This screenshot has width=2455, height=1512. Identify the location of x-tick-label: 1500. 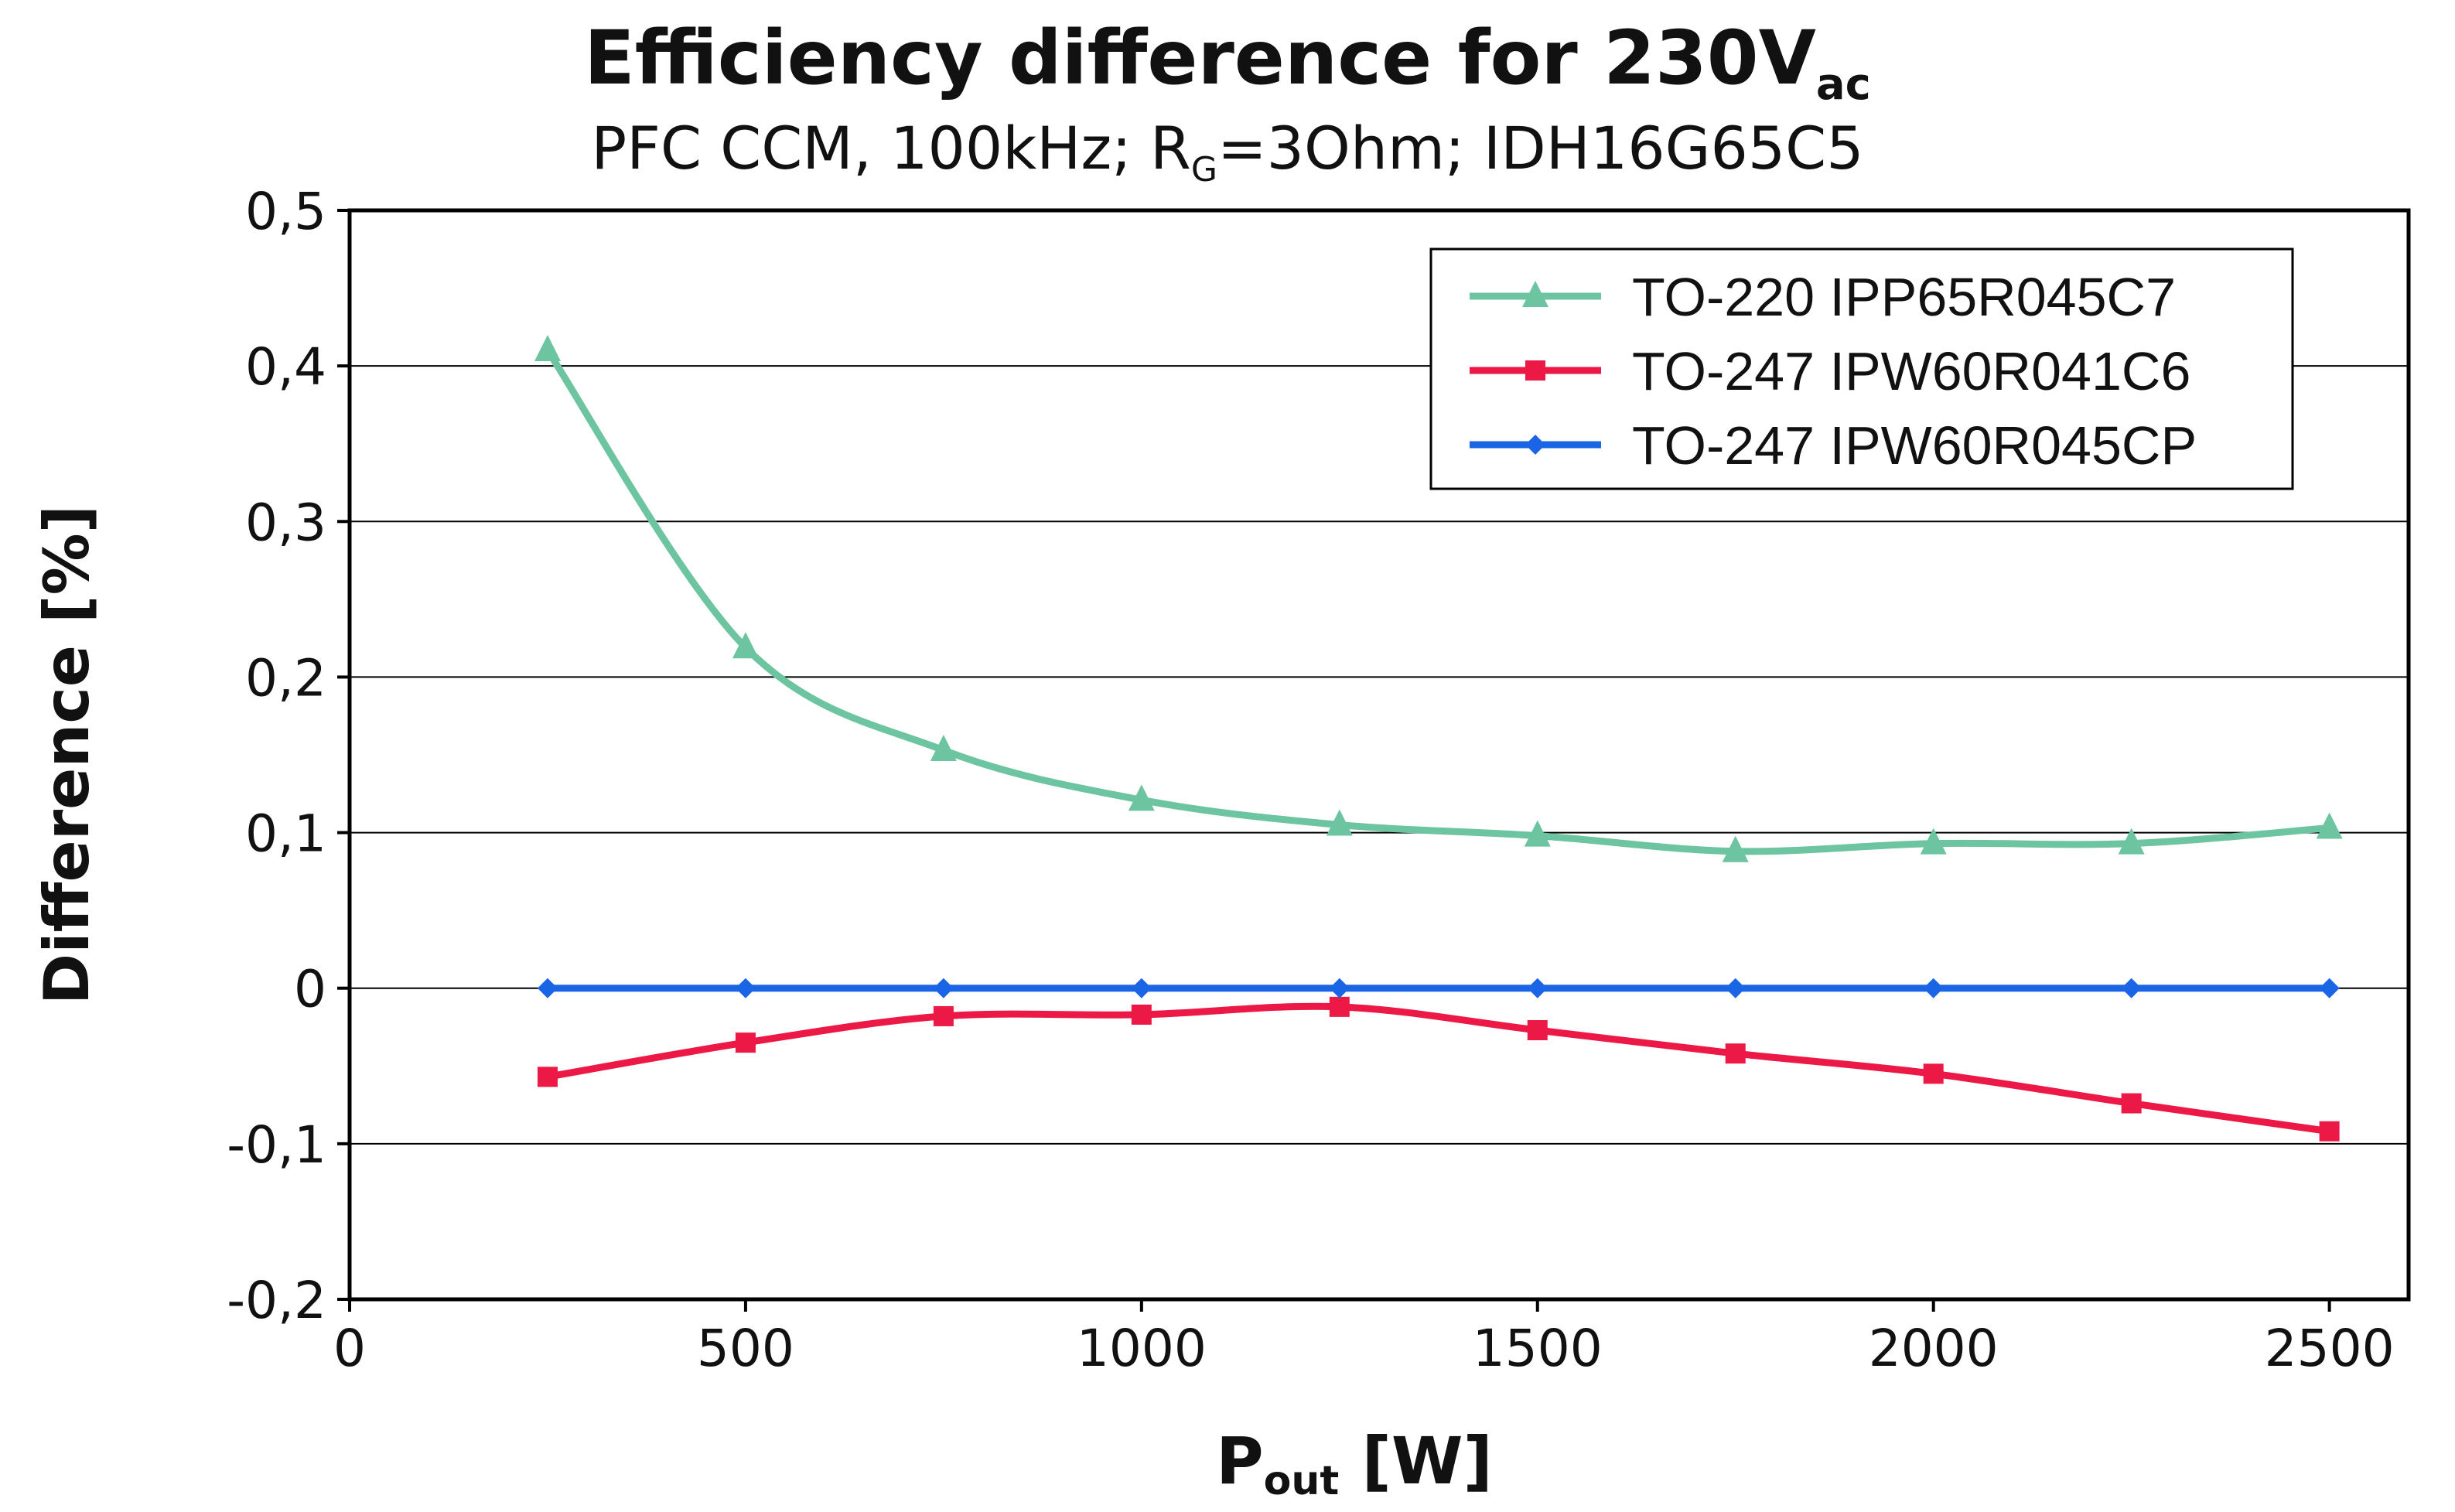
(1538, 1348).